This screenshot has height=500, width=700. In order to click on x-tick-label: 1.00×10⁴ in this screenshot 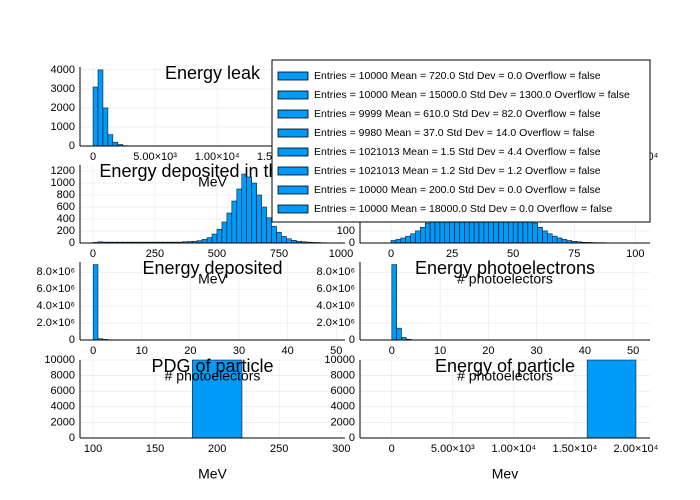, I will do `click(513, 449)`.